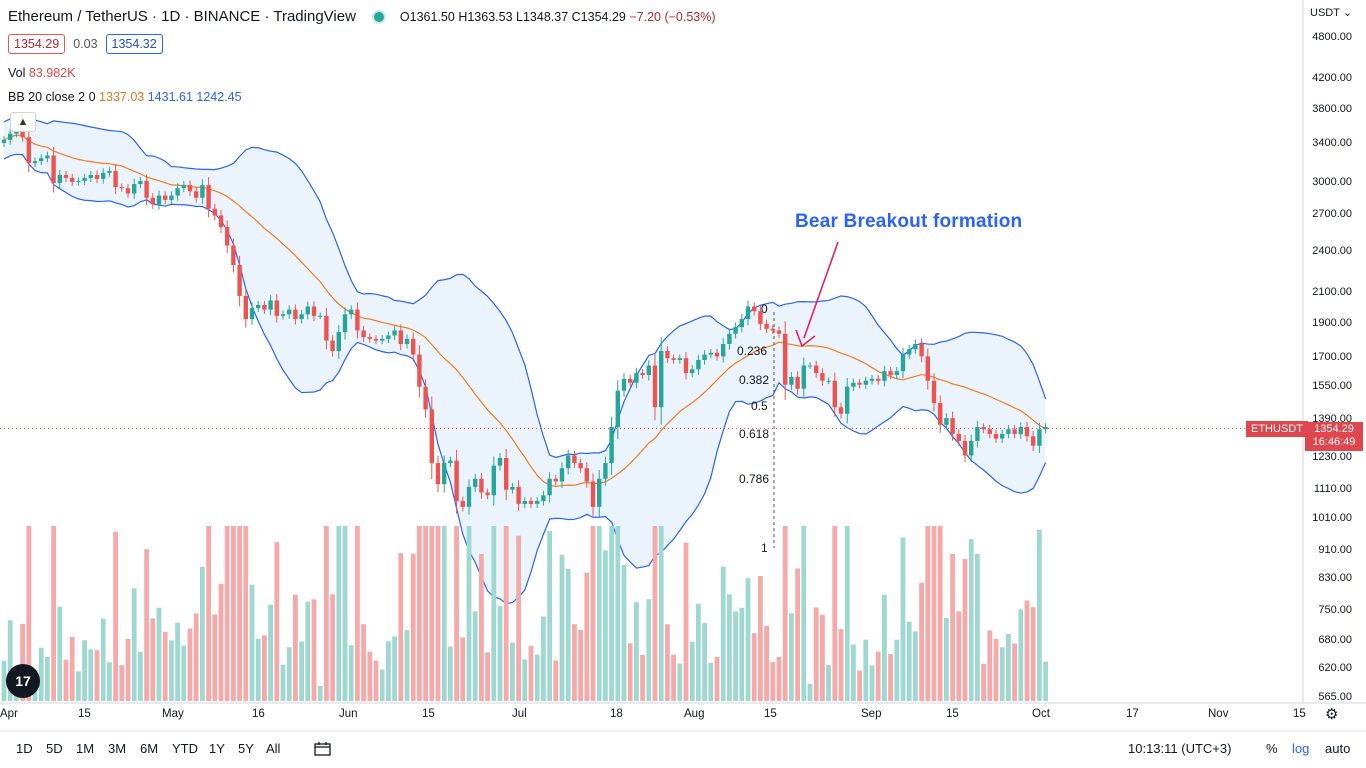 The image size is (1366, 768). I want to click on price-tick-label: 3400.00, so click(1332, 143).